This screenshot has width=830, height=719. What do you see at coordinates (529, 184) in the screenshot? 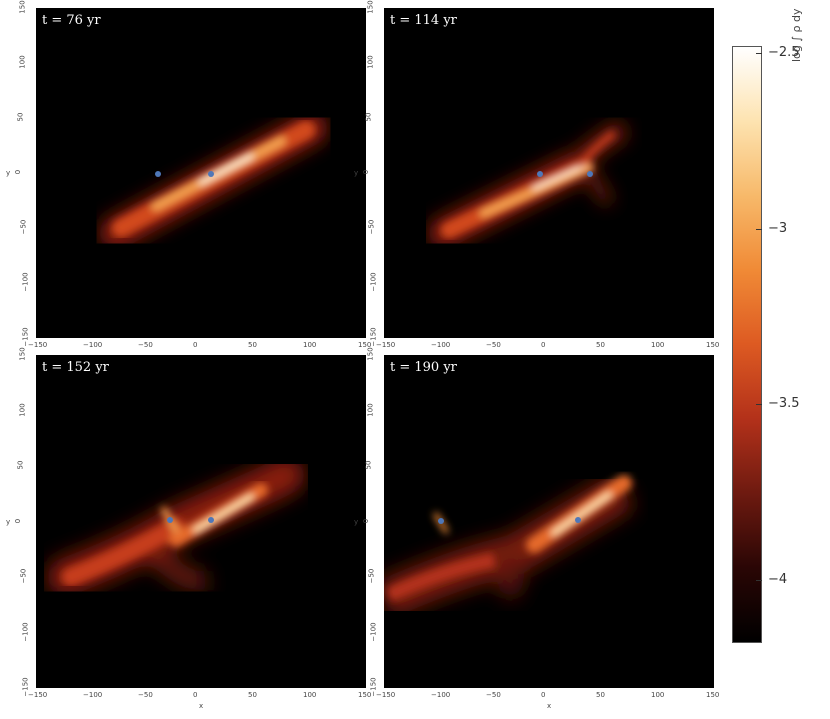
I see `density-map-t114` at bounding box center [529, 184].